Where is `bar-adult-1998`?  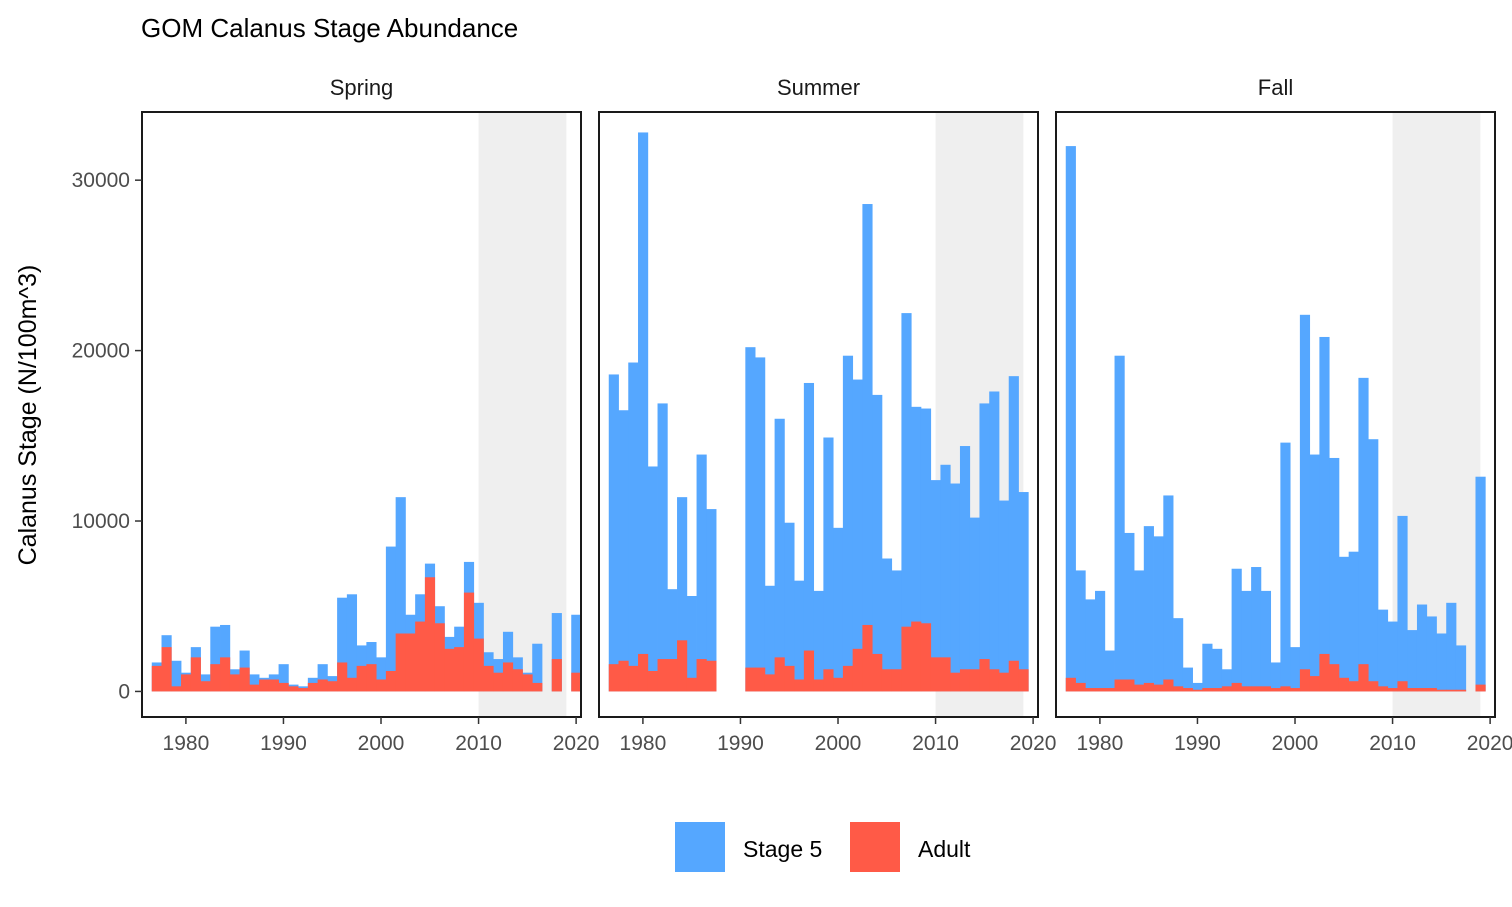 bar-adult-1998 is located at coordinates (1275, 690).